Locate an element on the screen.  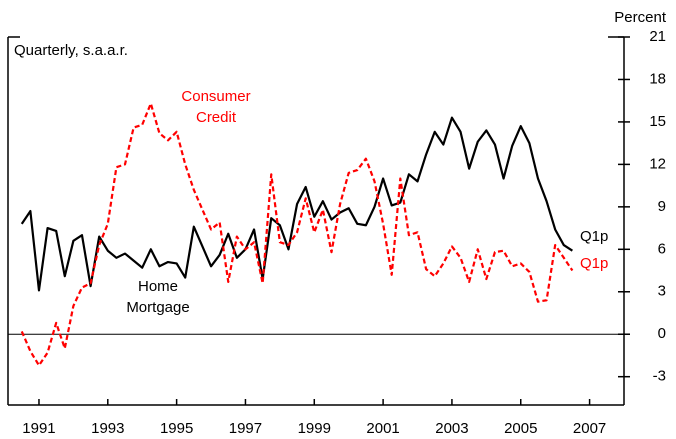
y-tick-label: 21 is located at coordinates (657, 36).